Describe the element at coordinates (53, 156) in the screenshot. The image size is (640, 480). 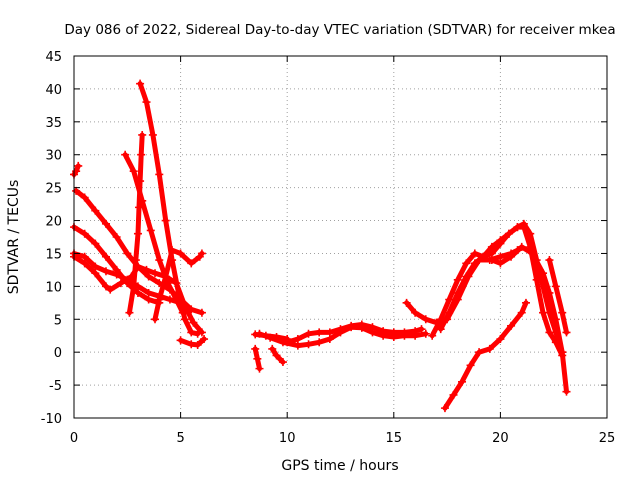
I see `y-tick-label: 30` at that location.